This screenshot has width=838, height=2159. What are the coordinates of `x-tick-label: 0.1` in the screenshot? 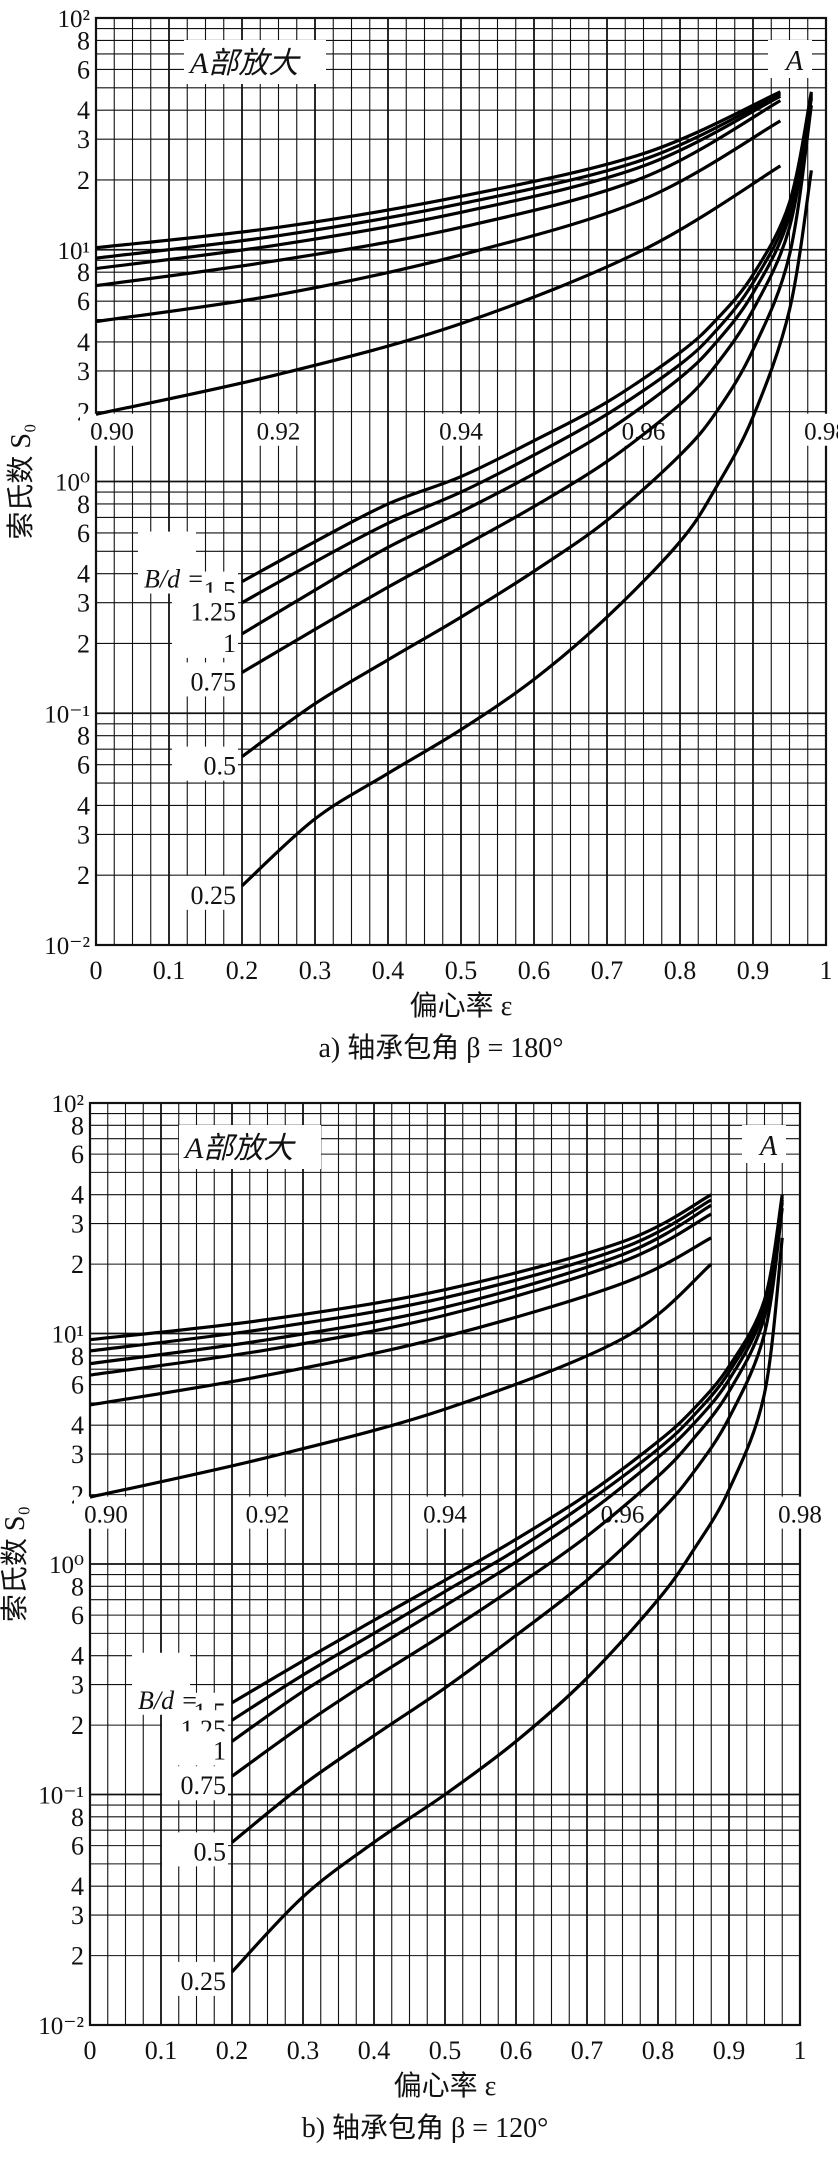 It's located at (161, 2050).